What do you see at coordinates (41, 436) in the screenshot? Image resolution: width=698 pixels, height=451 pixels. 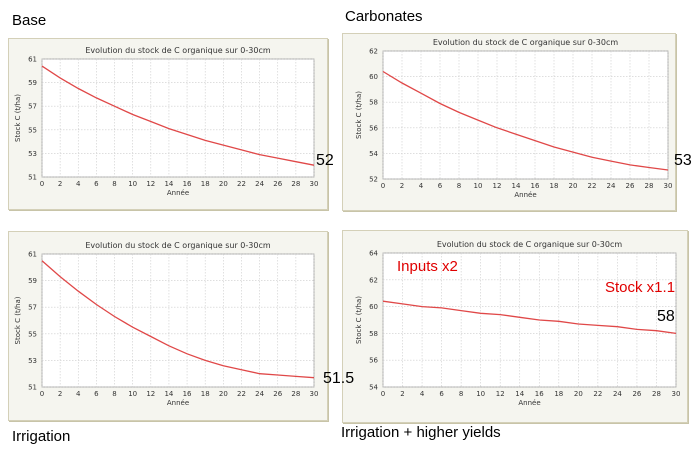 I see `panel-label-irrigation: Irrigation` at bounding box center [41, 436].